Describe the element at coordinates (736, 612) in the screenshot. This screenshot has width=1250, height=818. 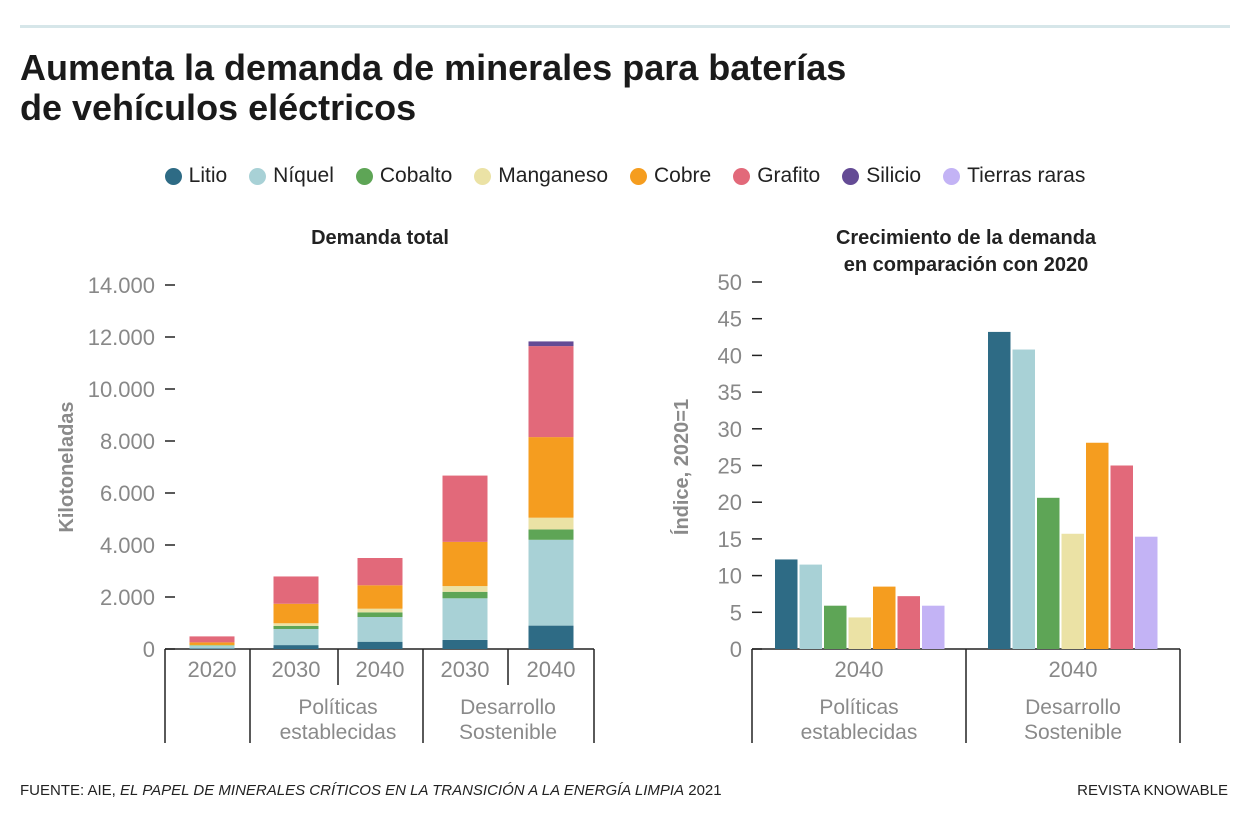
I see `y-tick-label: 5` at that location.